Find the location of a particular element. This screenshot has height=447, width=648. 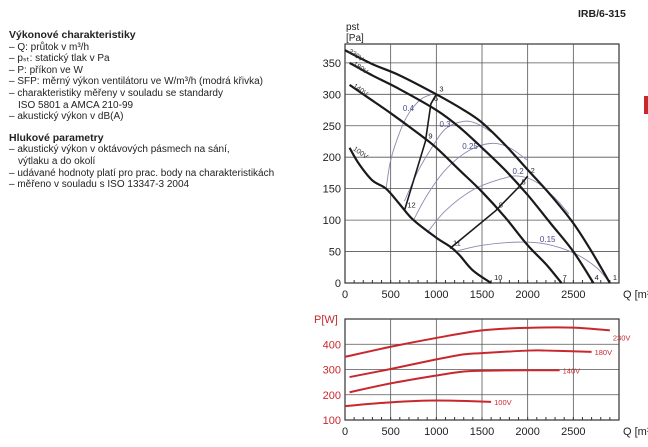

legend-item: – akustický výkon v dB(A) is located at coordinates (66, 117).